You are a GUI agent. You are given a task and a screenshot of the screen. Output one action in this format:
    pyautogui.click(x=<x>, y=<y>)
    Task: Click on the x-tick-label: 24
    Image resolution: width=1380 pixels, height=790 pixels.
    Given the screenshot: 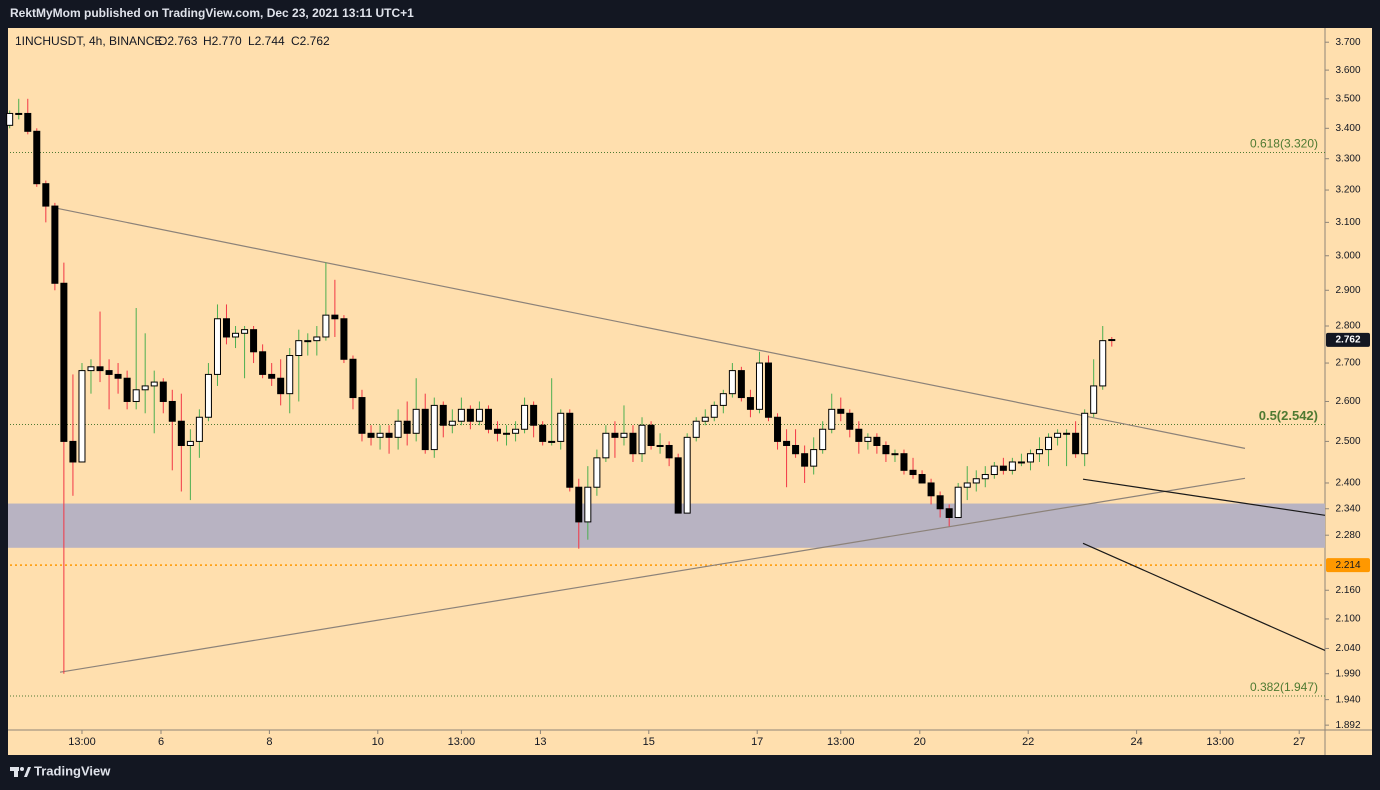 What is the action you would take?
    pyautogui.click(x=1136, y=742)
    